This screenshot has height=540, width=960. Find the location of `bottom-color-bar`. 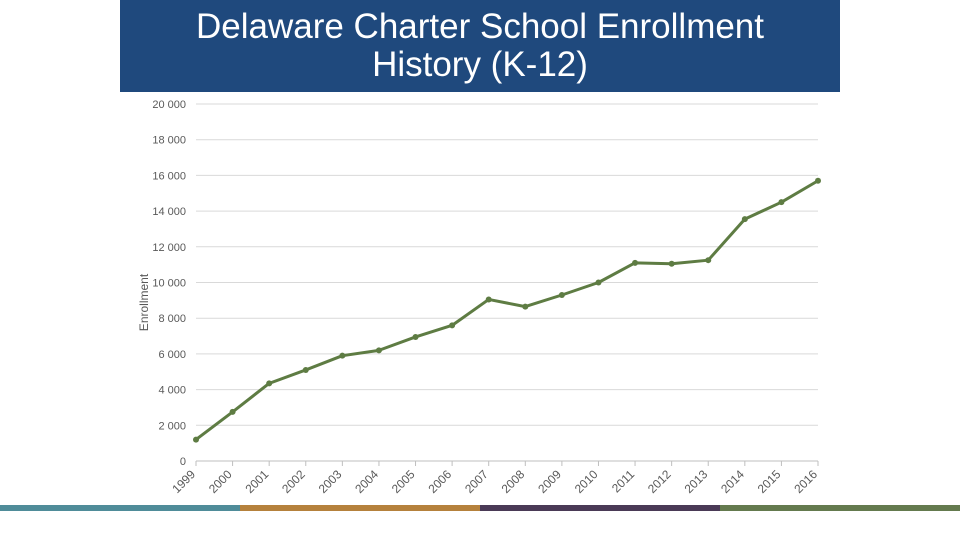

bottom-color-bar is located at coordinates (480, 508).